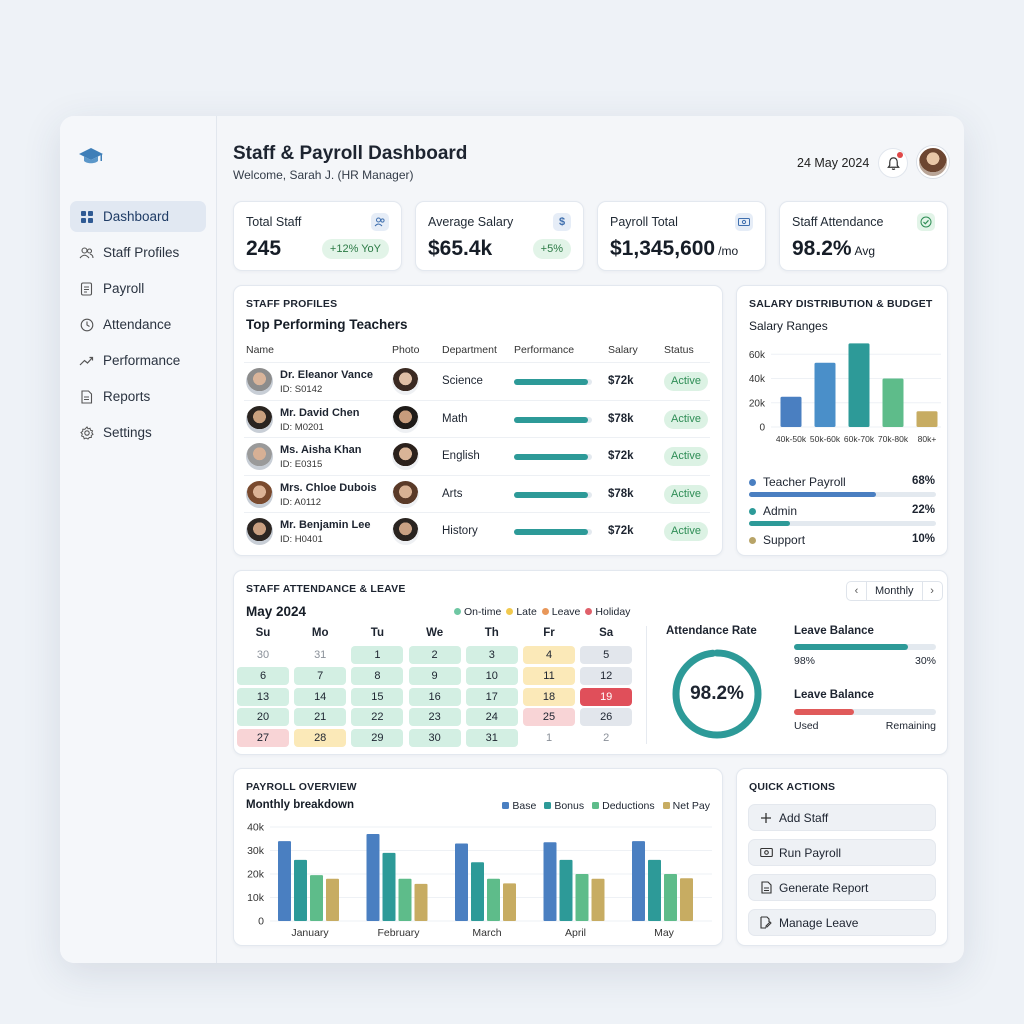 This screenshot has width=1024, height=1024. What do you see at coordinates (326, 375) in the screenshot?
I see `staff-name: Dr. Eleanor Vance` at bounding box center [326, 375].